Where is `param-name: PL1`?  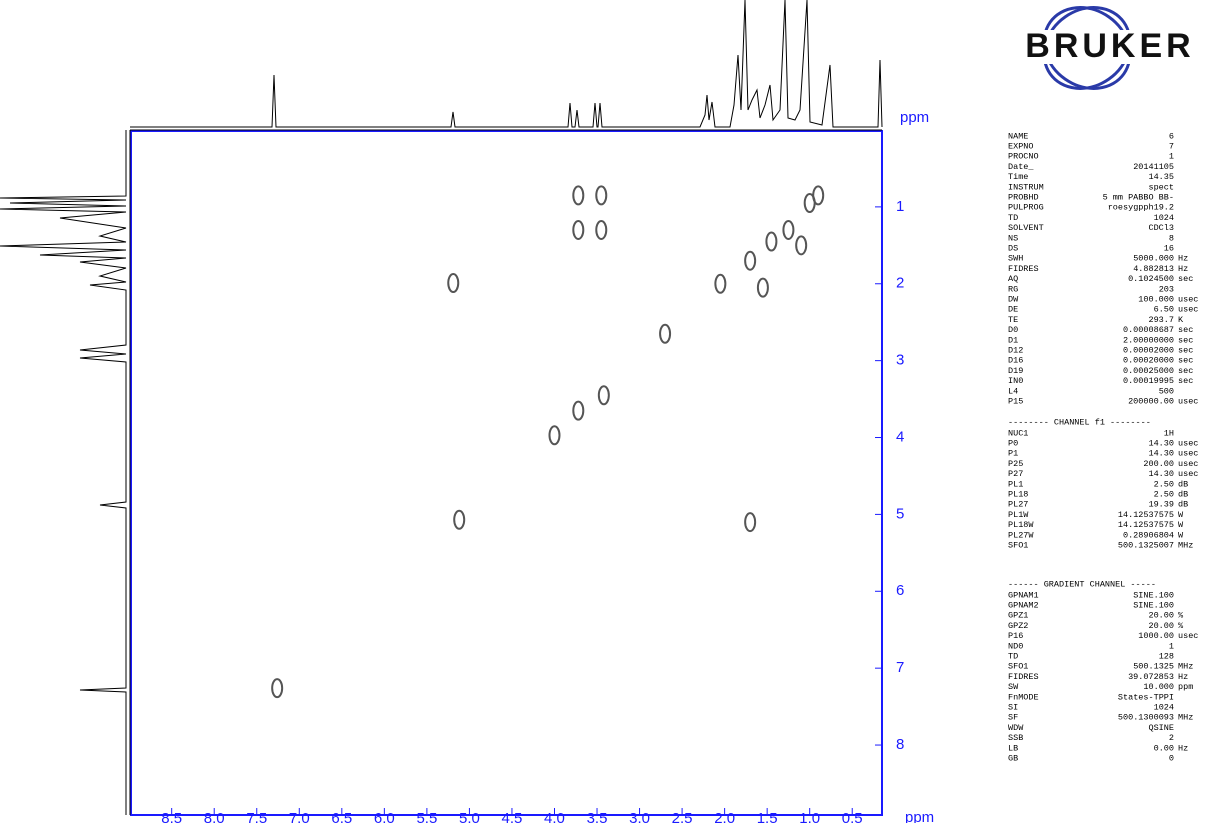
param-name: PL1 is located at coordinates (1015, 484).